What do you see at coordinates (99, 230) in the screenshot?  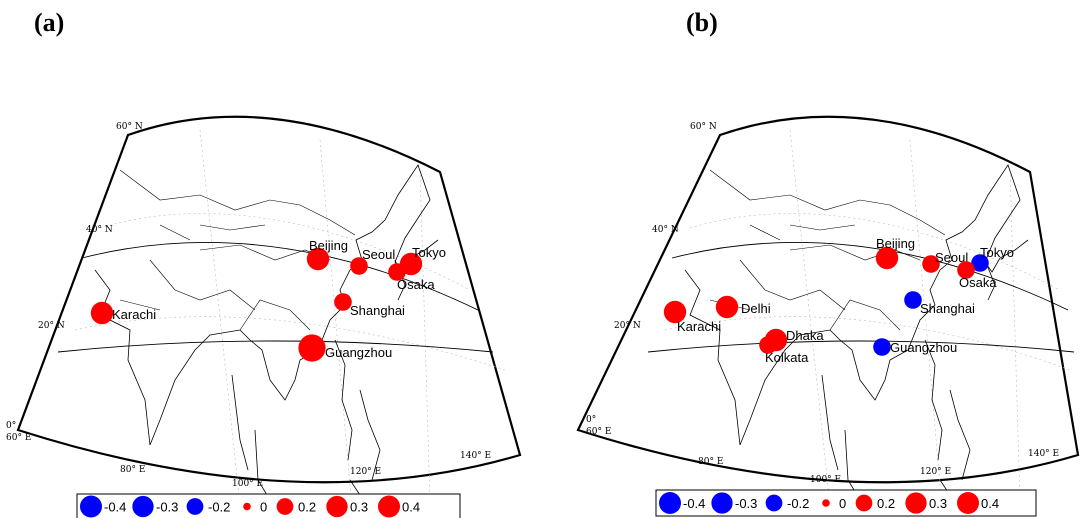 I see `lat-40-label-a: 40° N` at bounding box center [99, 230].